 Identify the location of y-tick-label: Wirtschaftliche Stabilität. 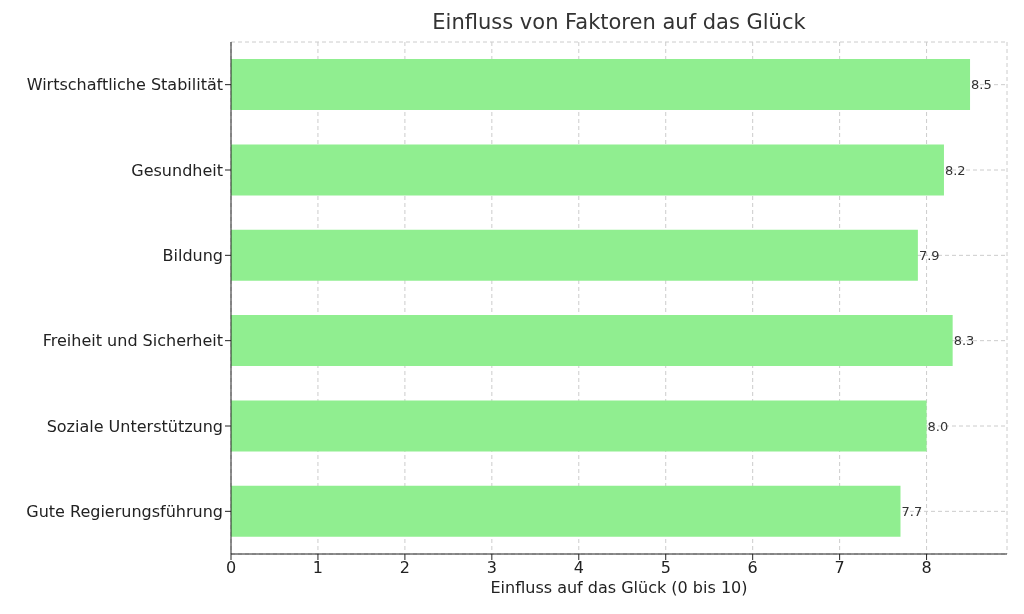
(124, 85).